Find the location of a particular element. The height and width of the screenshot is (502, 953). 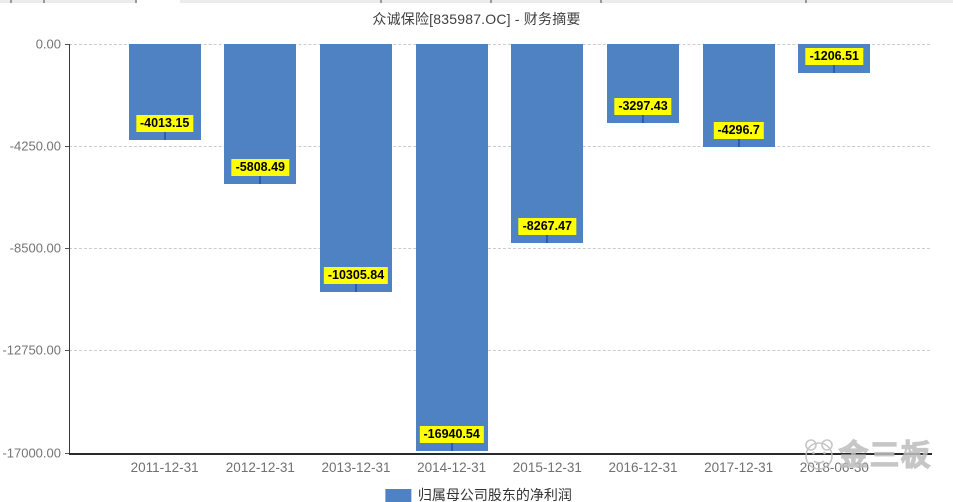

y-tick-label: -8500.00 is located at coordinates (35, 248).